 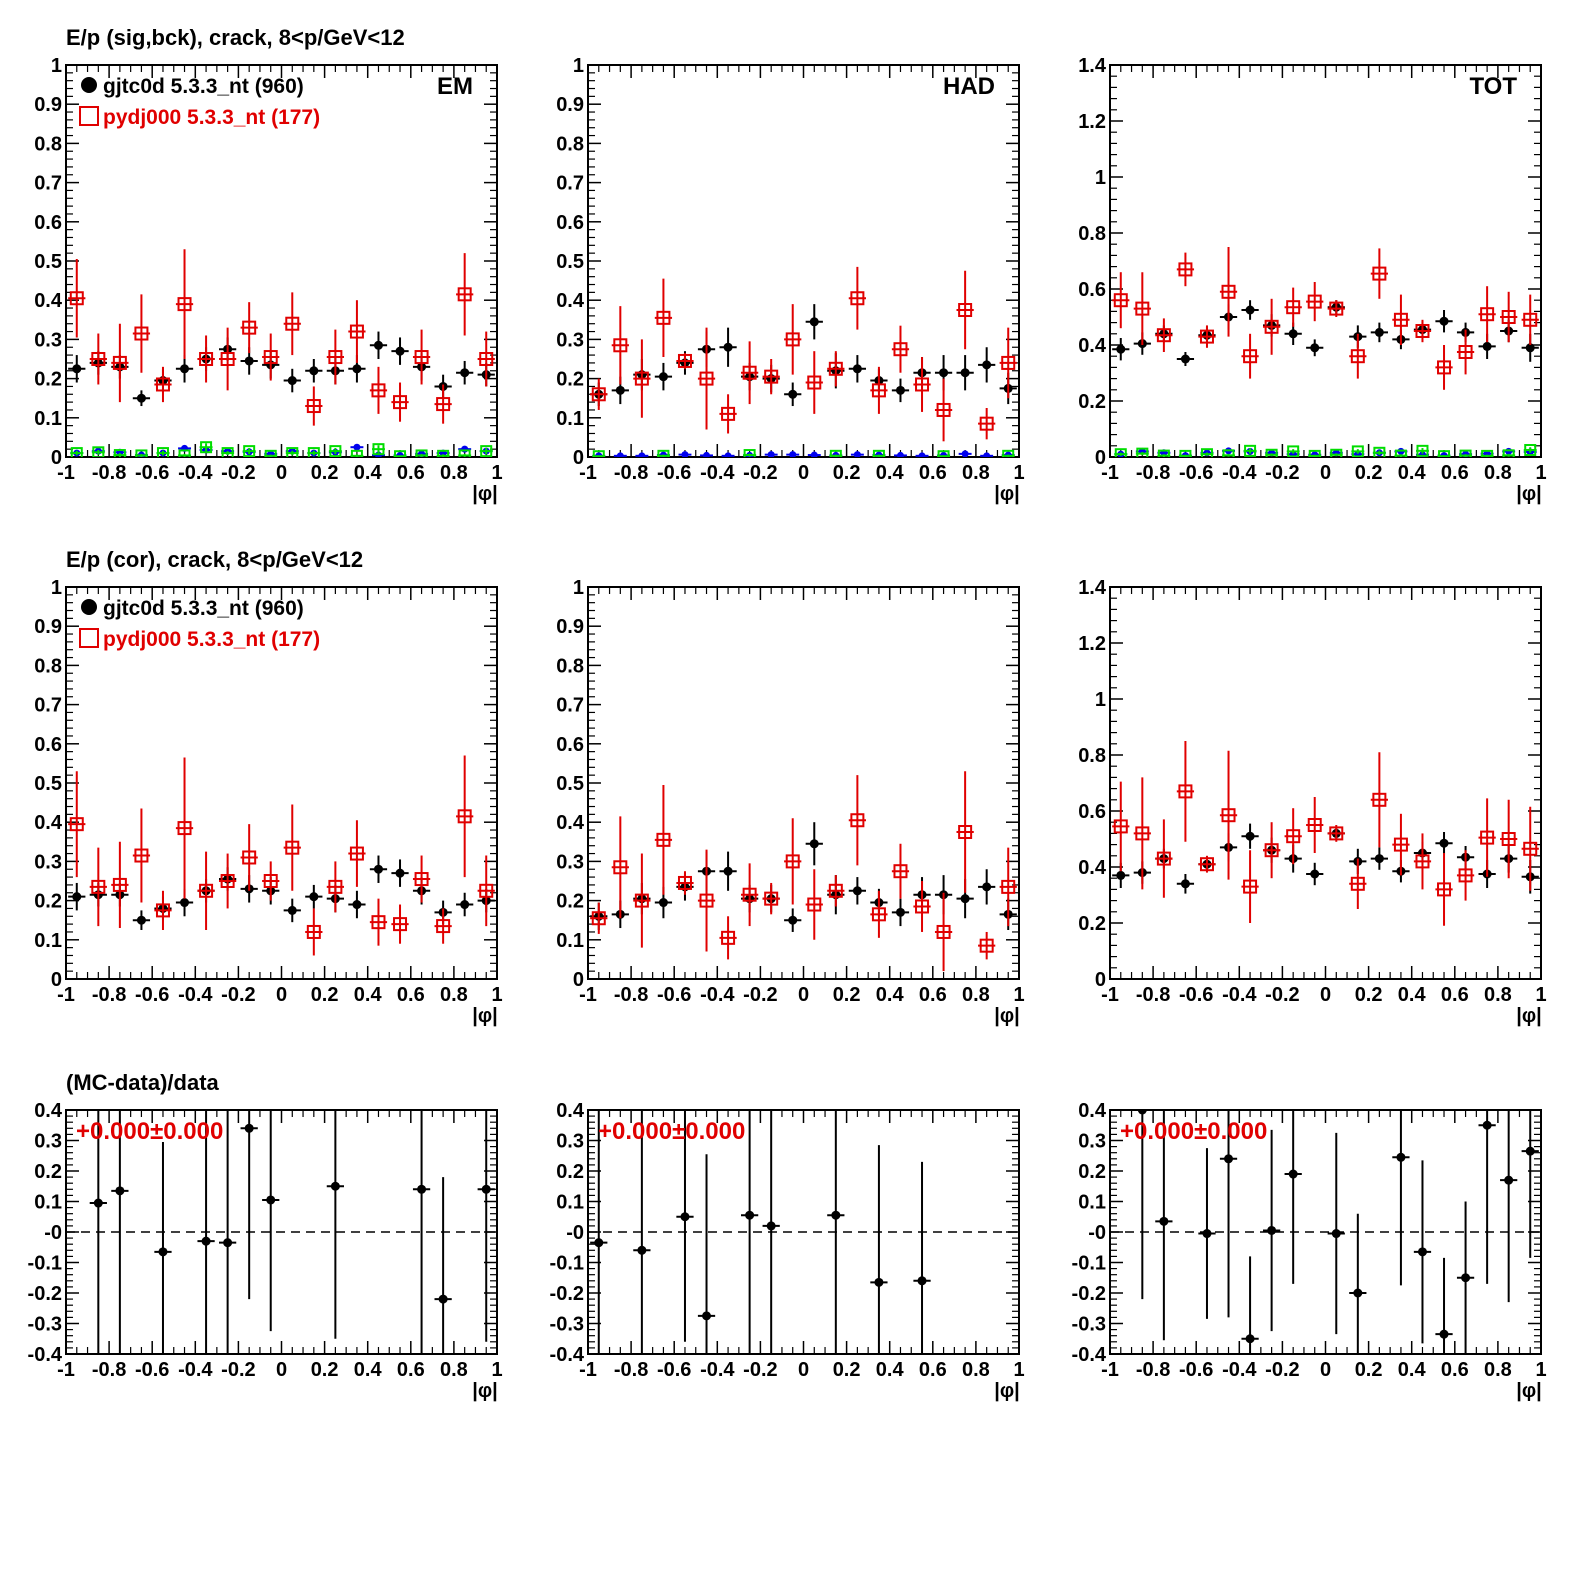 I want to click on points-layer, so click(x=1336, y=1232).